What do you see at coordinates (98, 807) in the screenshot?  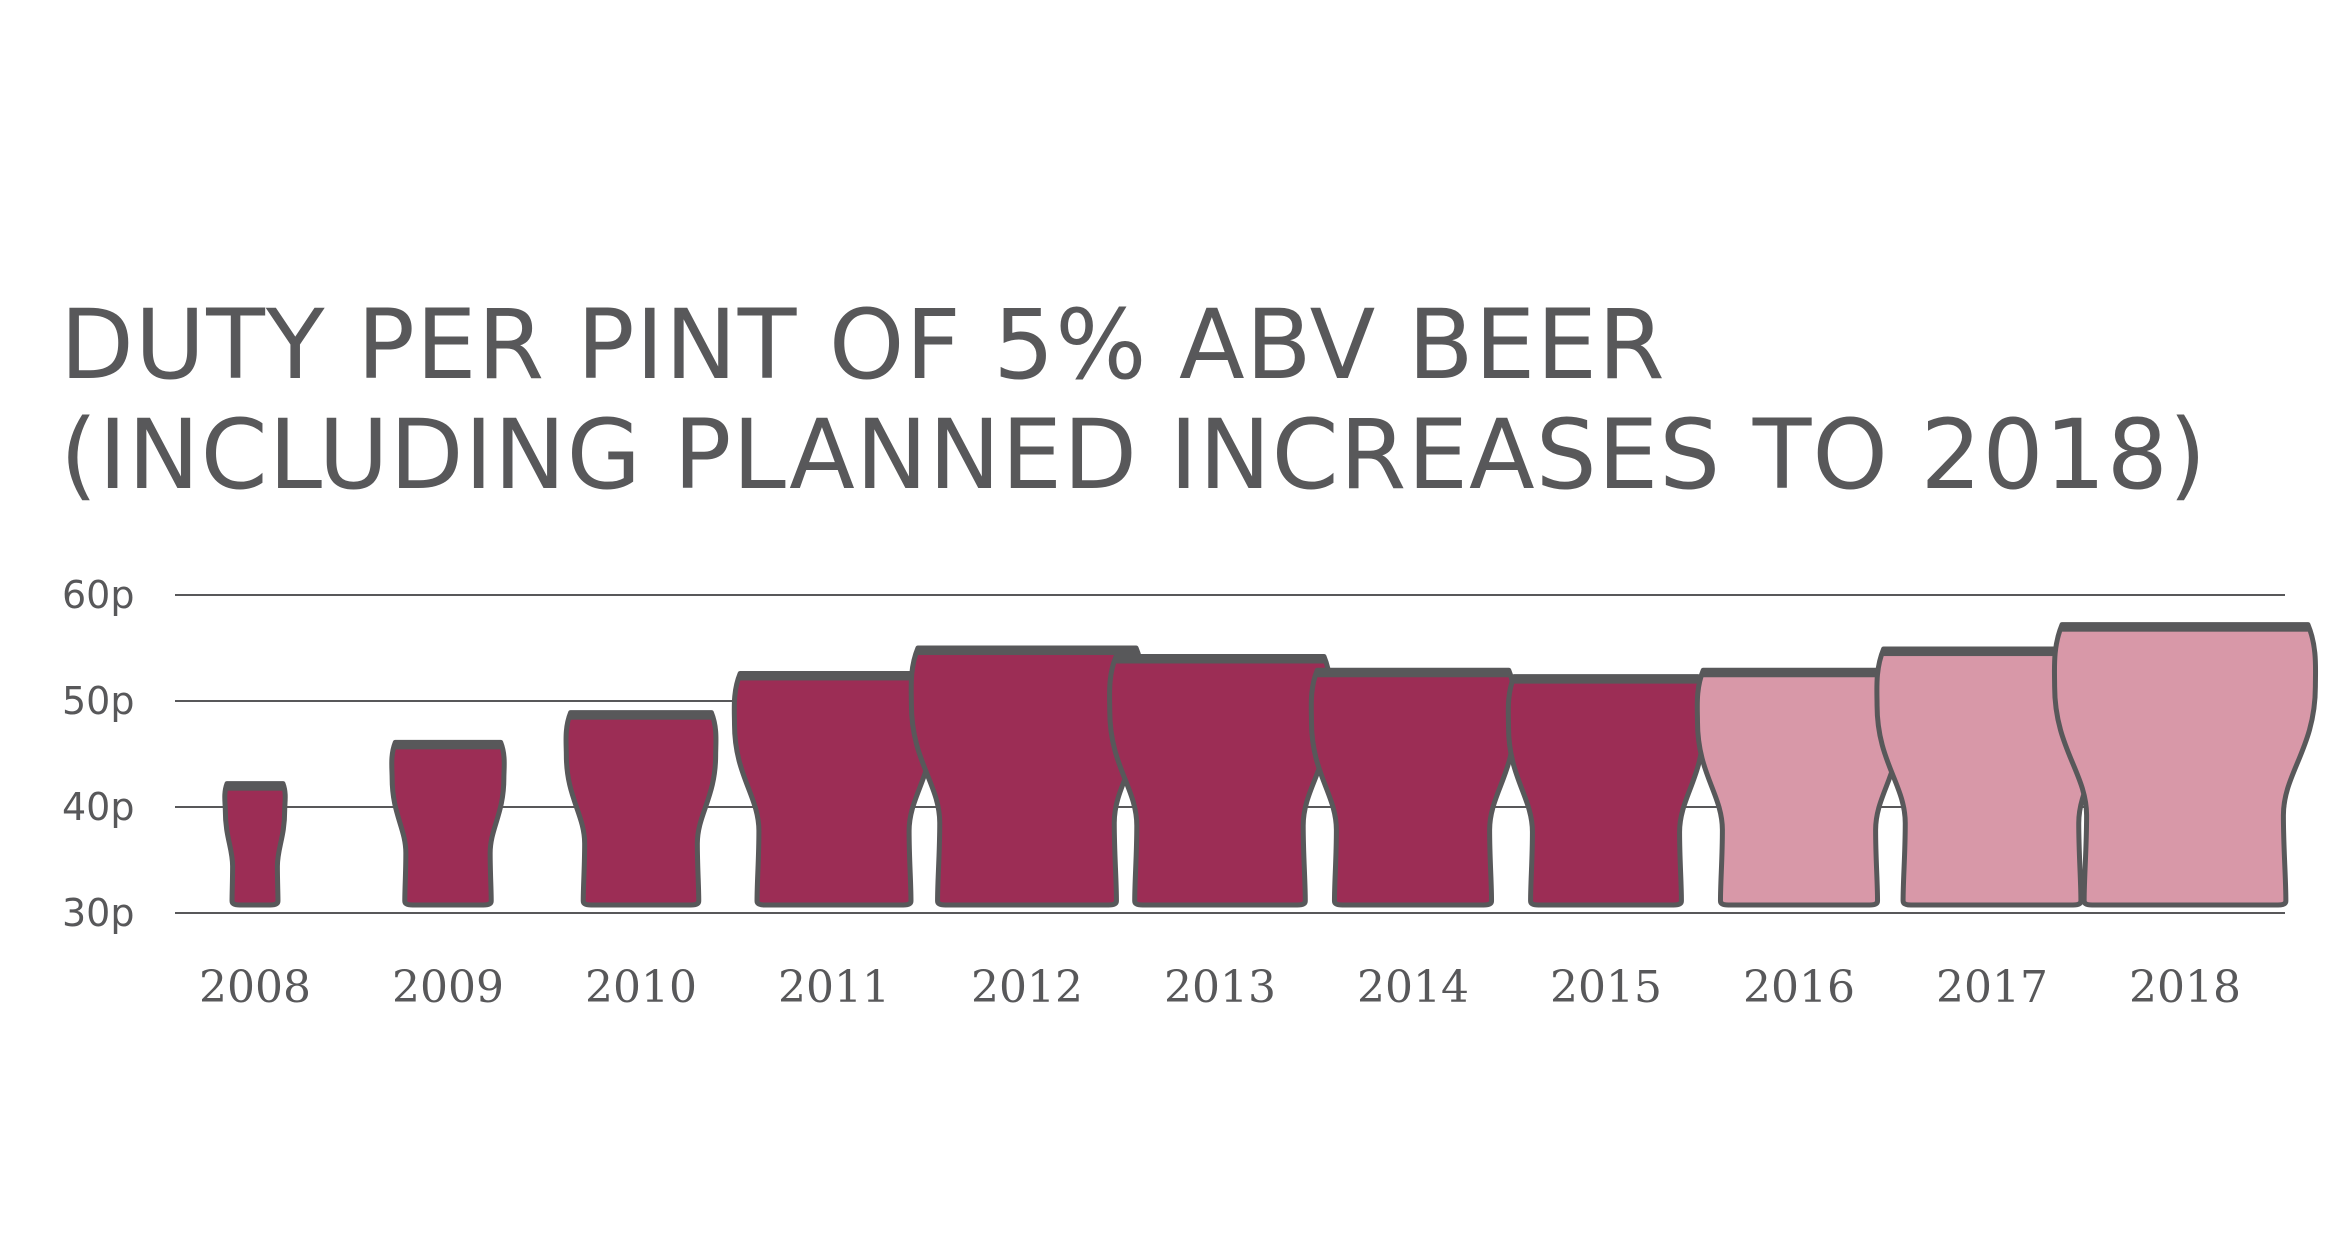 I see `y-tick-label: 40p` at bounding box center [98, 807].